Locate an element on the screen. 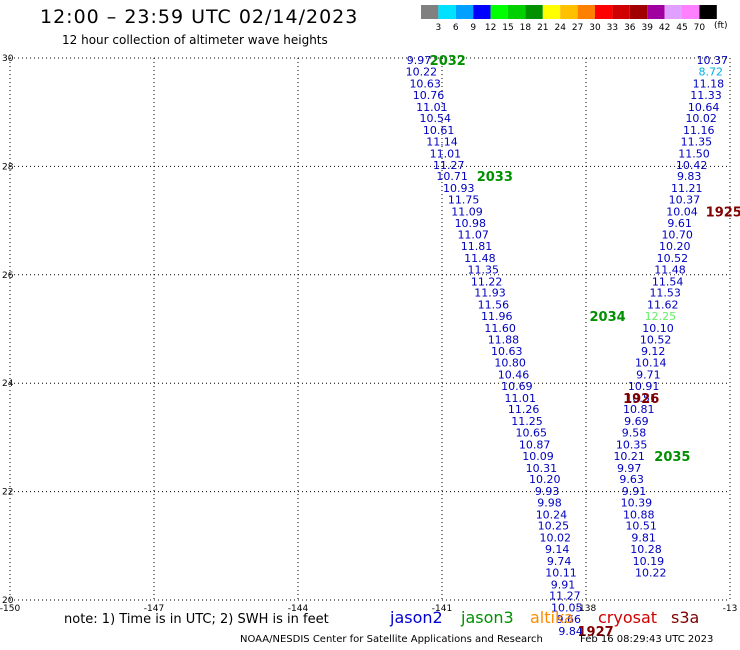 Image resolution: width=740 pixels, height=650 pixels. wave-height-point: 10.14 is located at coordinates (651, 363).